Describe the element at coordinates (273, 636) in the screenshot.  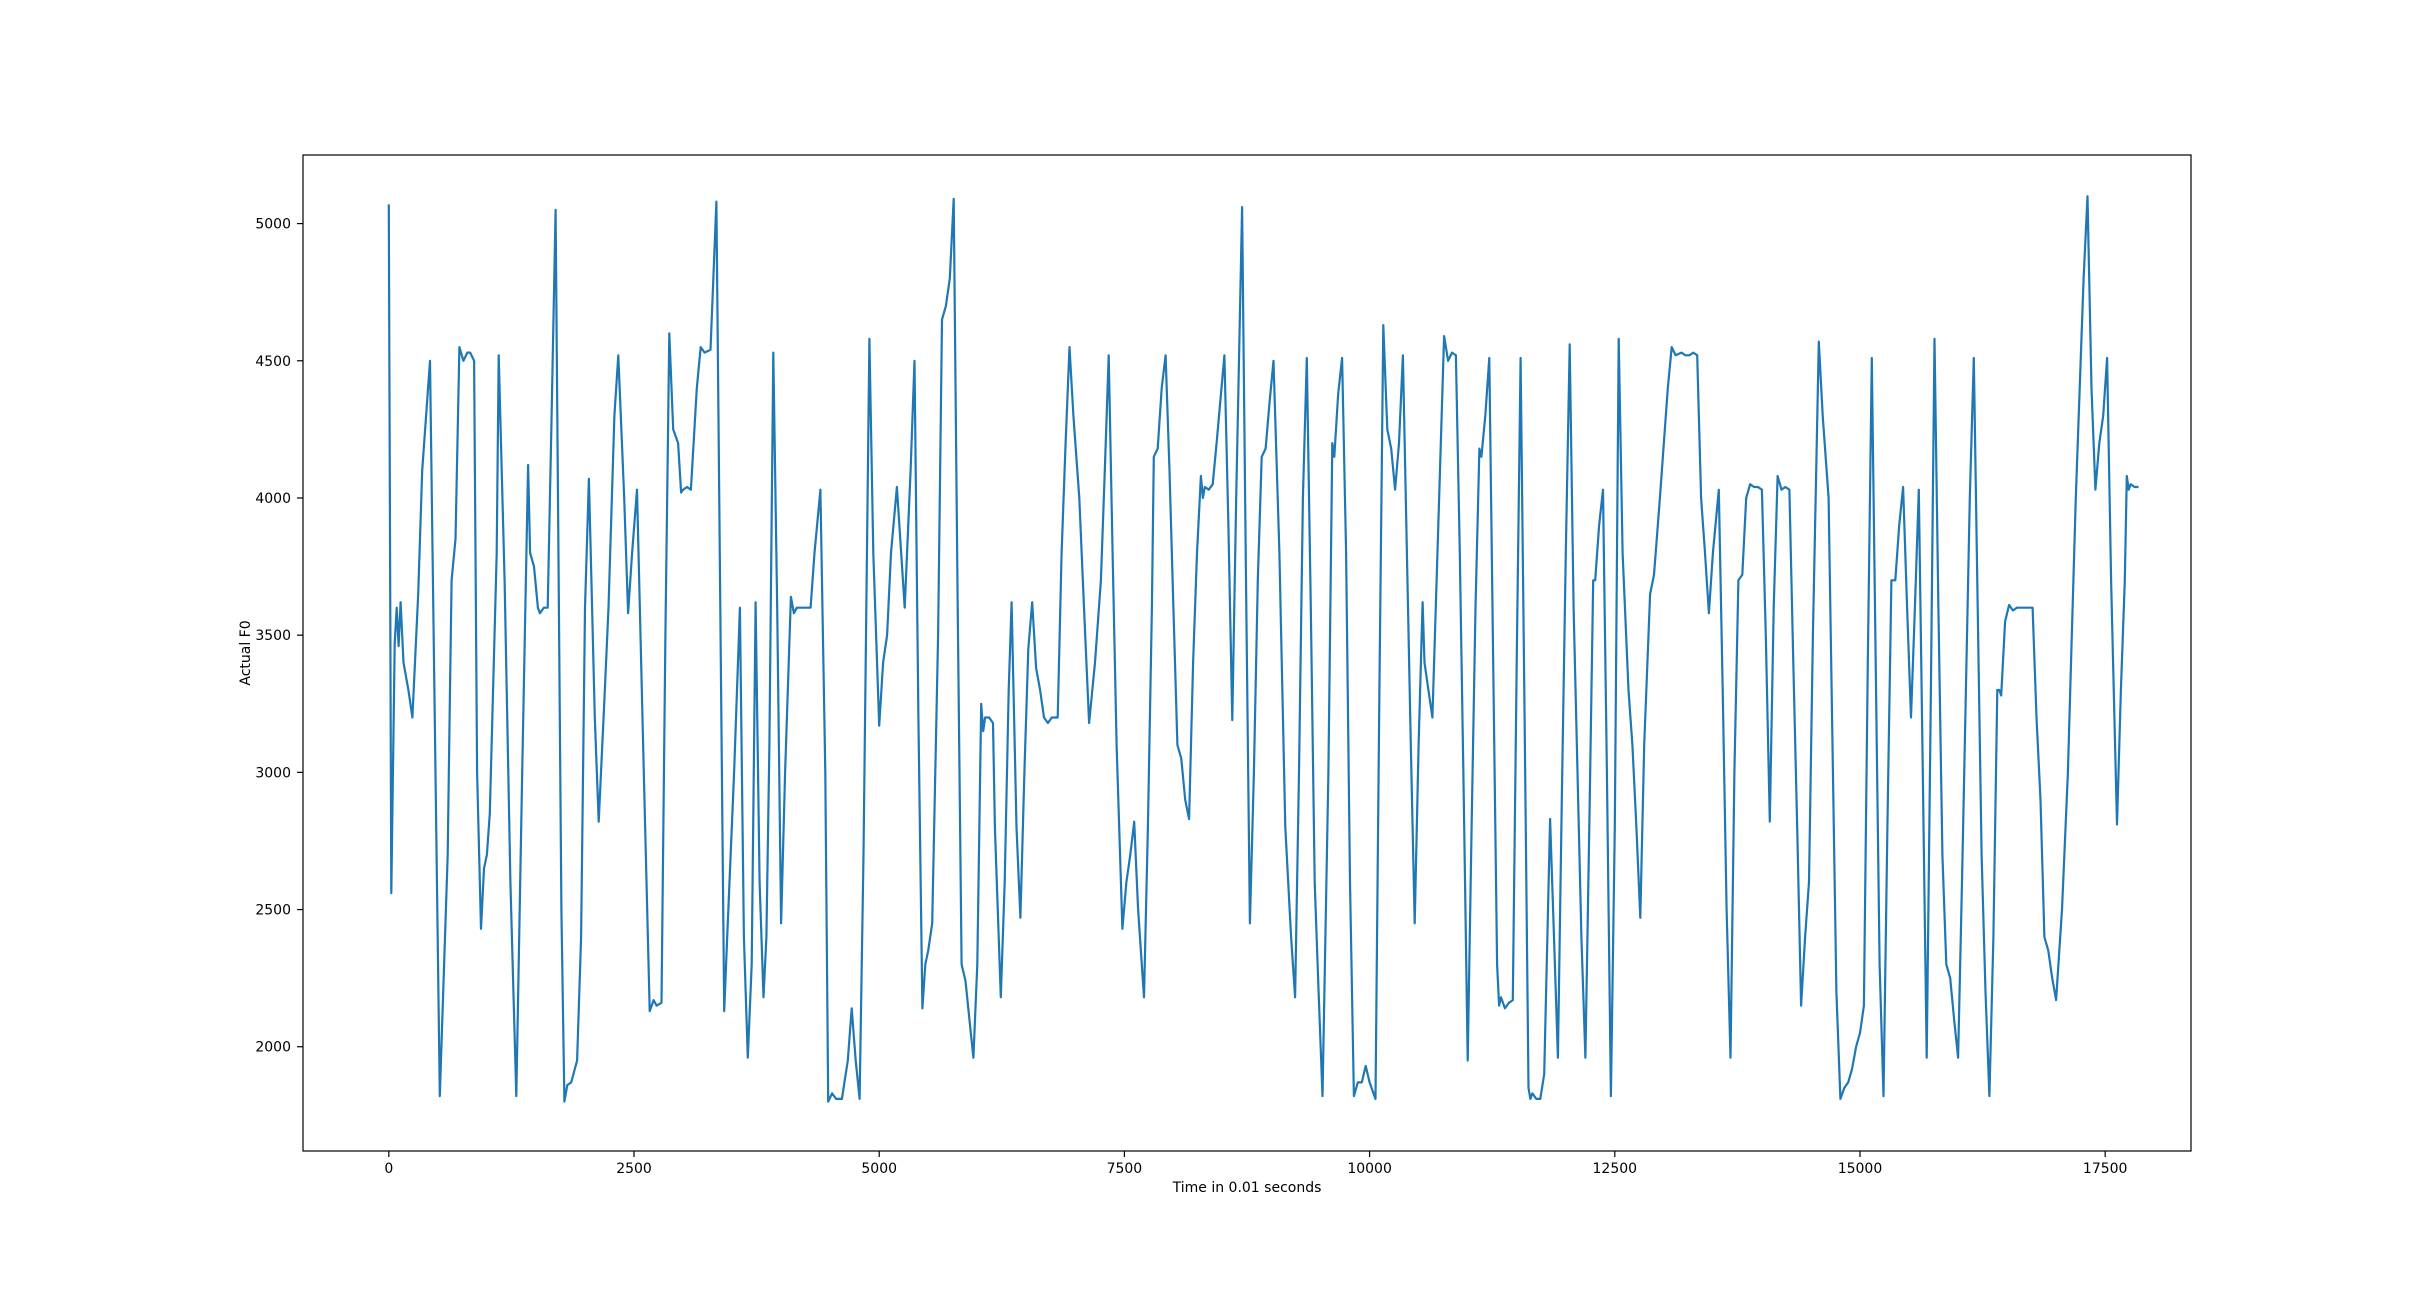
I see `y-tick-label: 3500` at that location.